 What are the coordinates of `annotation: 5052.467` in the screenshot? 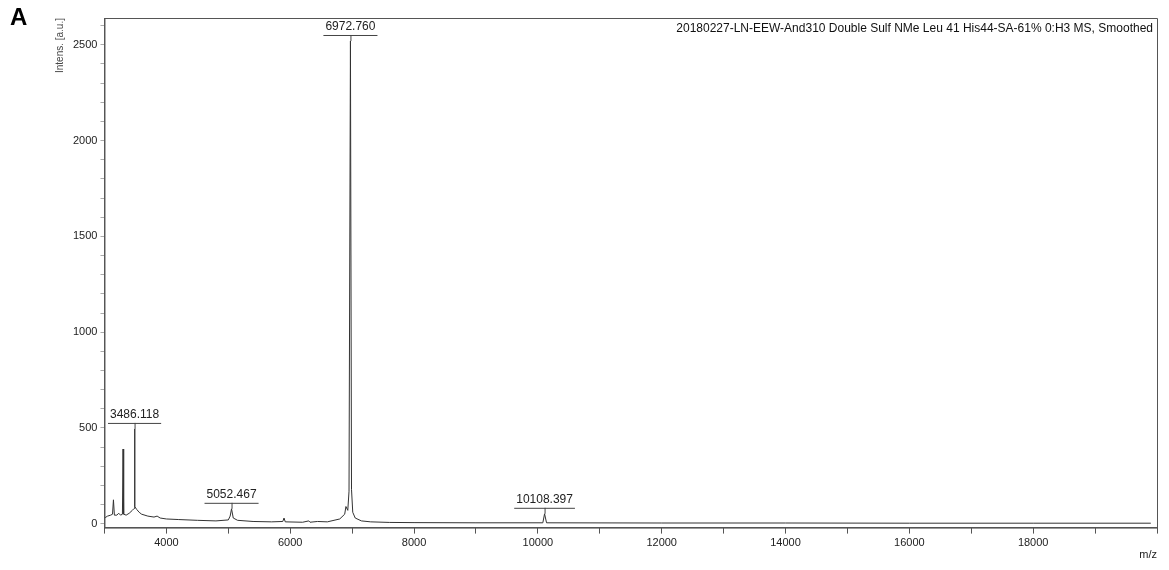 It's located at (231, 494).